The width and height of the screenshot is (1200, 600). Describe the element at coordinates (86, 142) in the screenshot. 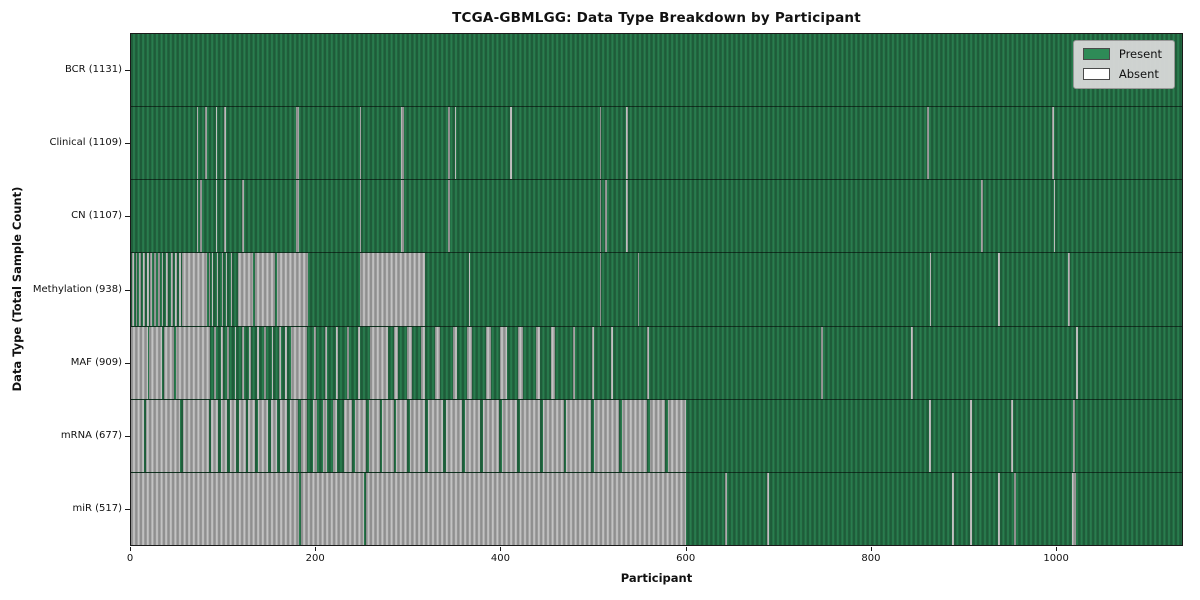

I see `y-tick-label: Clinical (1109)` at that location.